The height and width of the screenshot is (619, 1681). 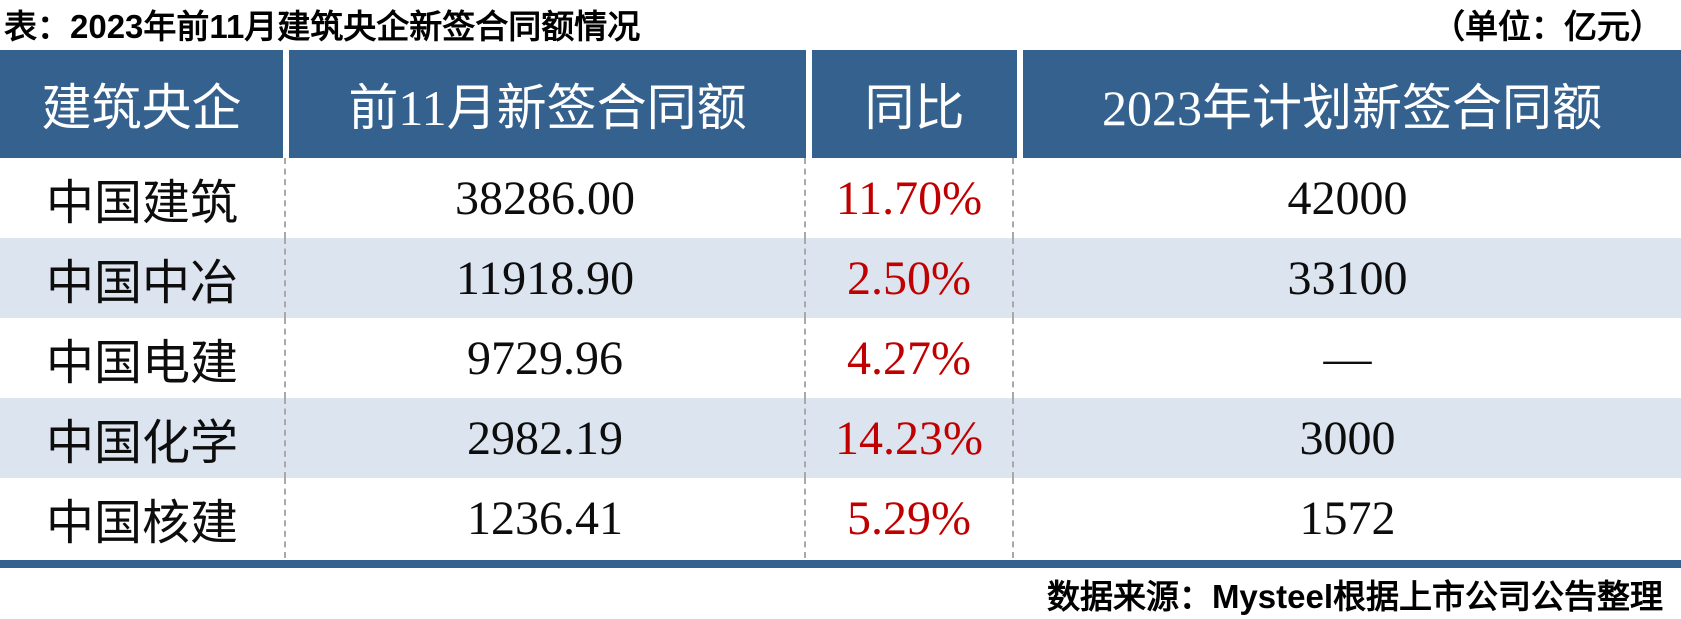 I want to click on cell-plan-2023: 42000, so click(x=1347, y=198).